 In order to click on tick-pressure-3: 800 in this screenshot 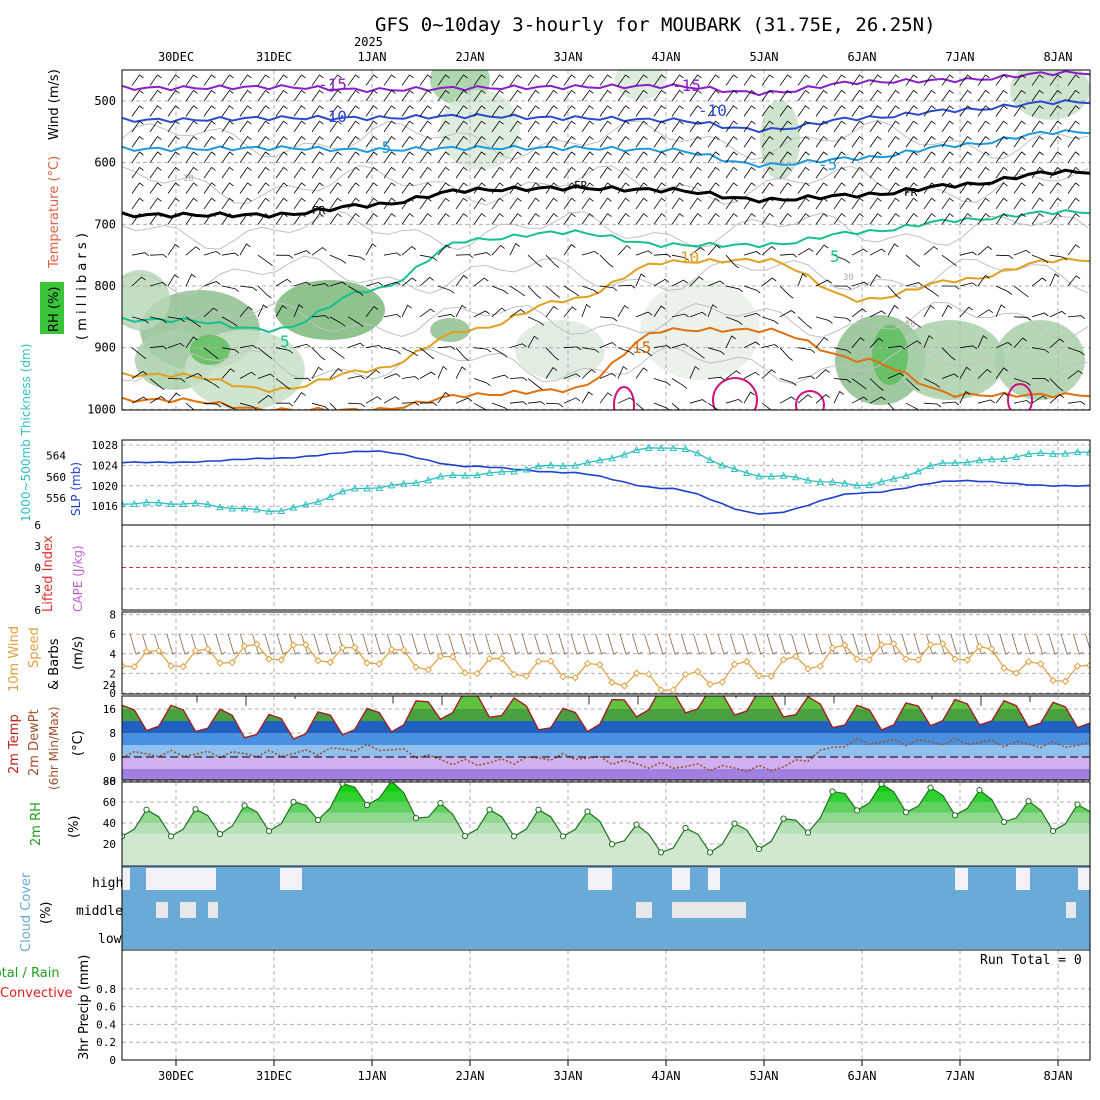, I will do `click(105, 286)`.